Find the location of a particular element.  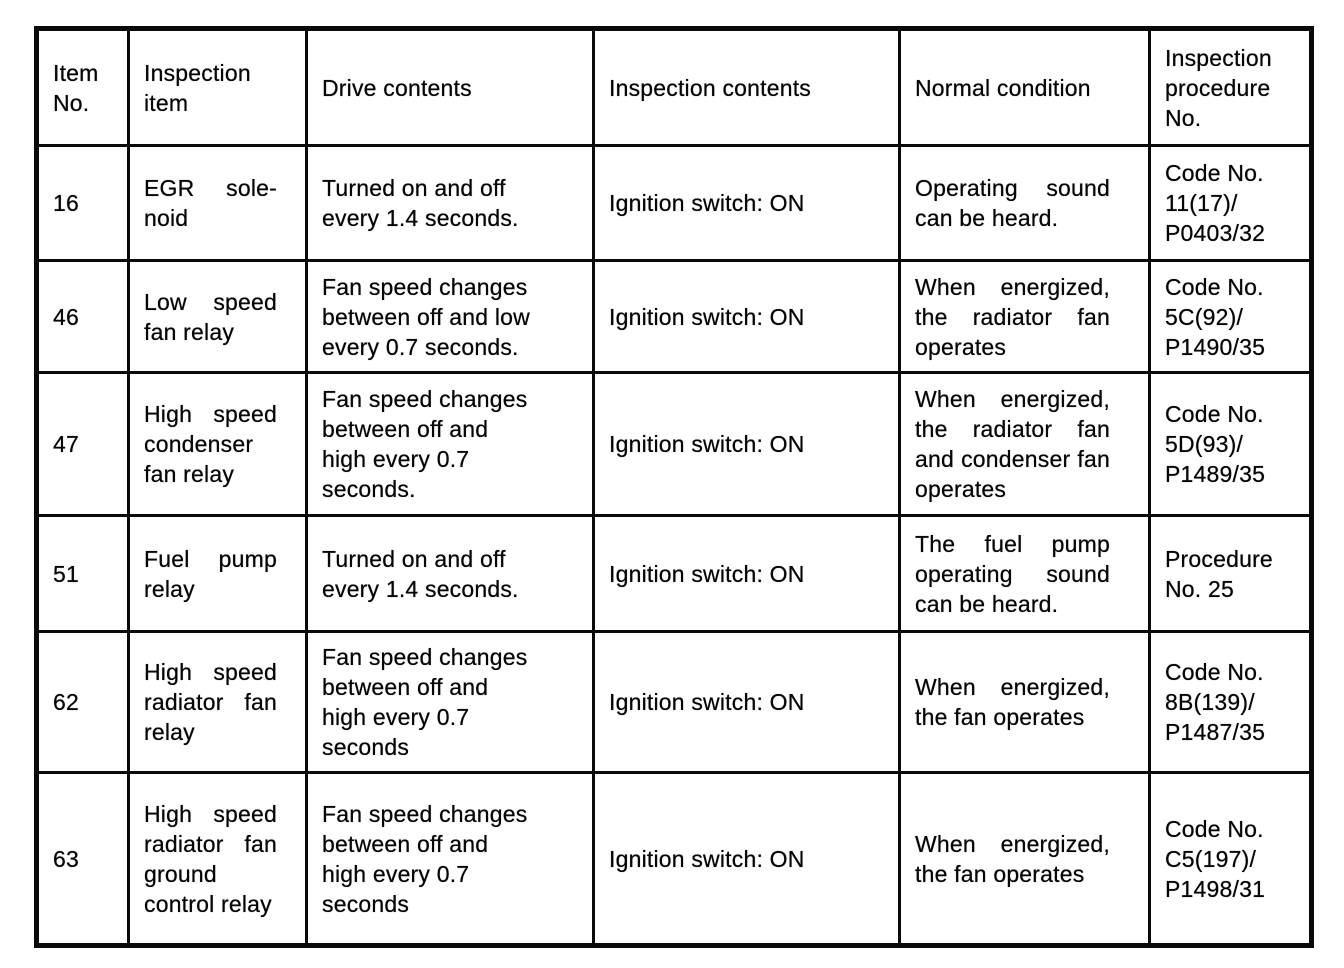

cell-procedure-no: Code No. 8B(139)/ P1487/35 is located at coordinates (1230, 702).